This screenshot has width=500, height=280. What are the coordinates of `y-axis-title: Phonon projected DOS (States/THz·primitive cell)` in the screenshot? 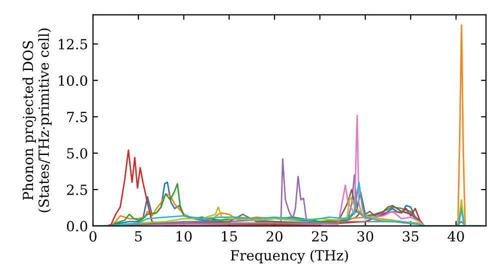 It's located at (37, 120).